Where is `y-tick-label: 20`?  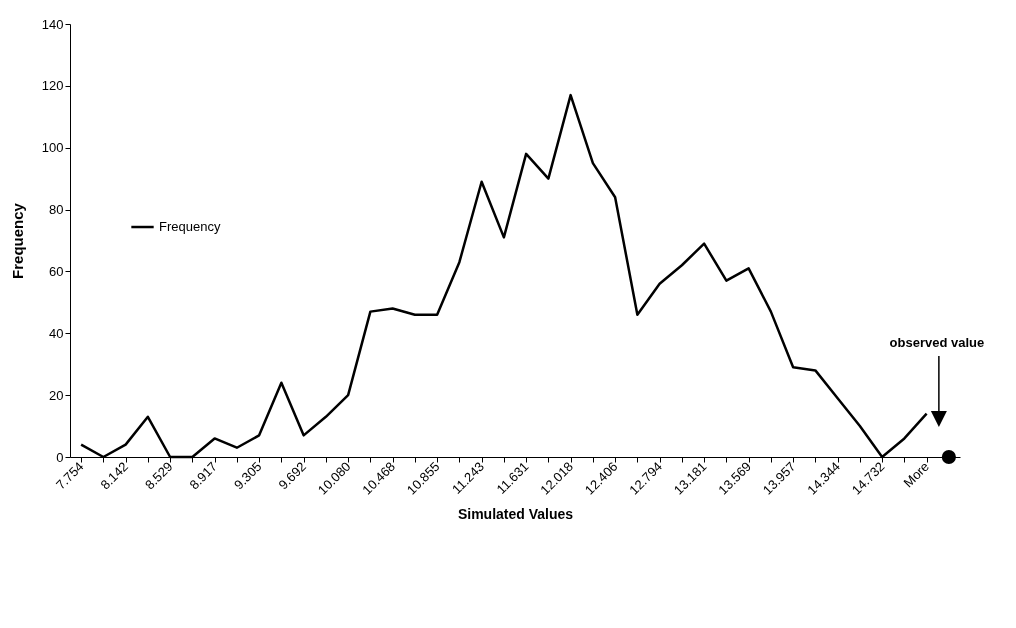 y-tick-label: 20 is located at coordinates (56, 395).